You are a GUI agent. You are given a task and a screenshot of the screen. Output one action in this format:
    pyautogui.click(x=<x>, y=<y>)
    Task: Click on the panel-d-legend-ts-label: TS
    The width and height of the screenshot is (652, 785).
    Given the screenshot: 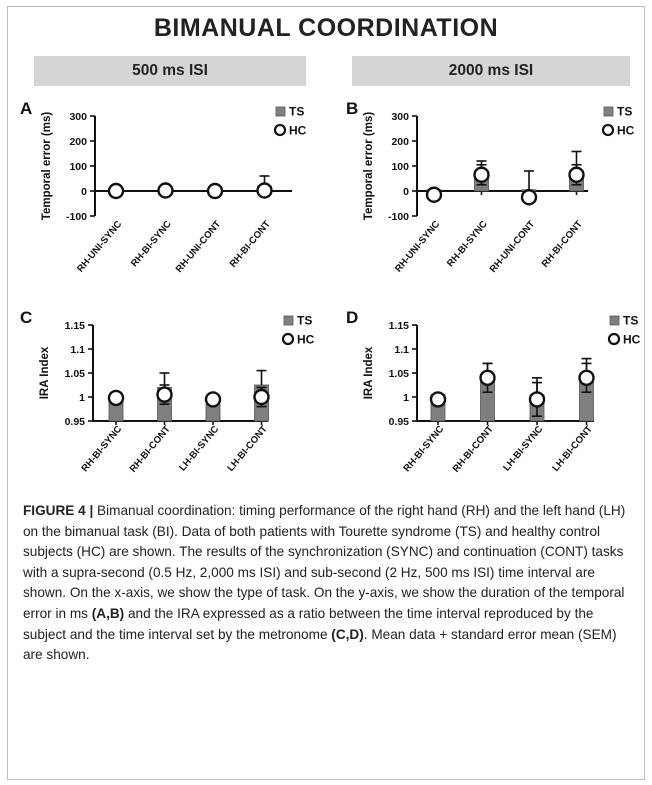 What is the action you would take?
    pyautogui.click(x=630, y=321)
    